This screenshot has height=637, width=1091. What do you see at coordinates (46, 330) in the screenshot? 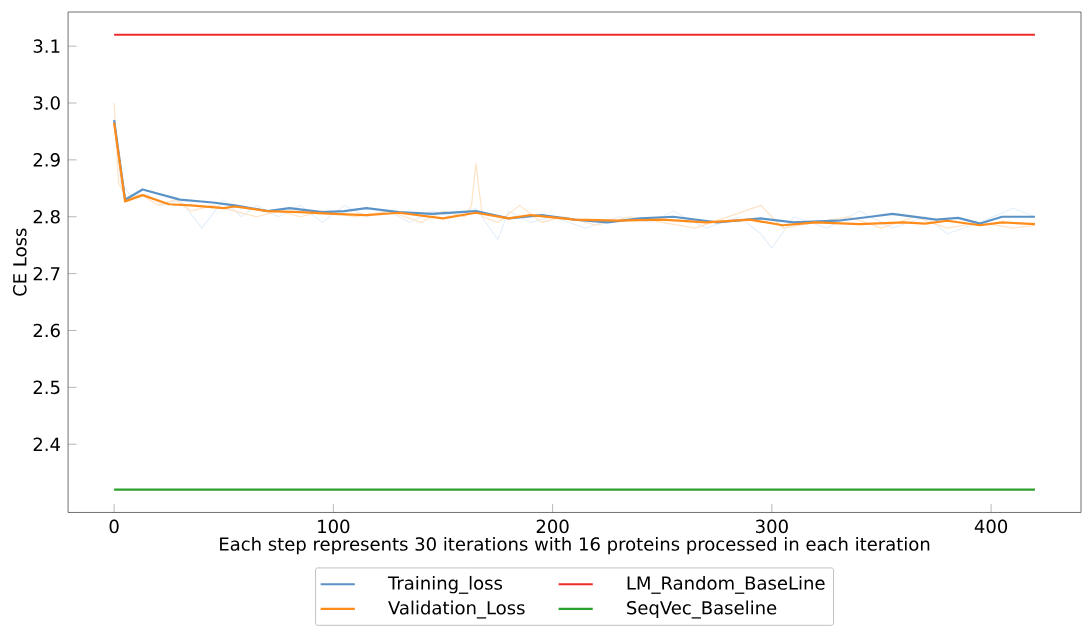
I see `y-tick-label: 2.6` at bounding box center [46, 330].